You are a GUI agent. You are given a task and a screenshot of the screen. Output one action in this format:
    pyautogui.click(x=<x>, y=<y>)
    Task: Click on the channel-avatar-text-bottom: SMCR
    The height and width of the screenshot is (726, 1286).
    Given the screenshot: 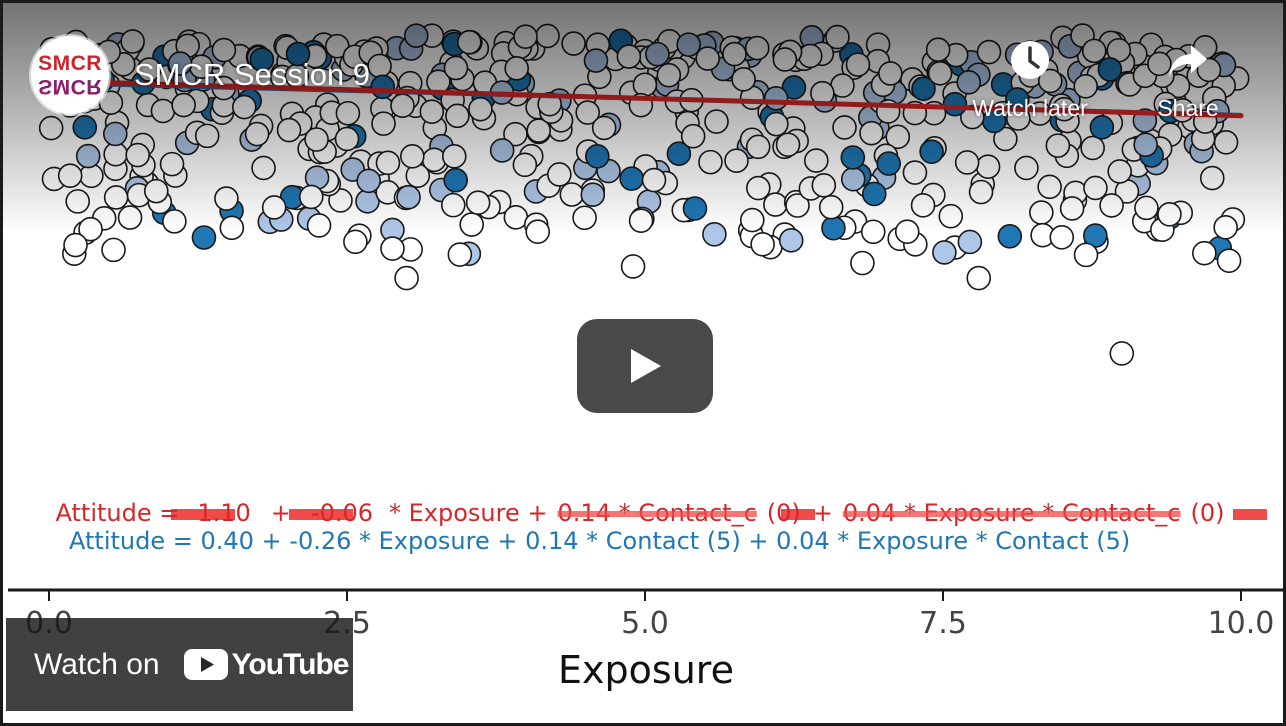 What is the action you would take?
    pyautogui.click(x=70, y=86)
    